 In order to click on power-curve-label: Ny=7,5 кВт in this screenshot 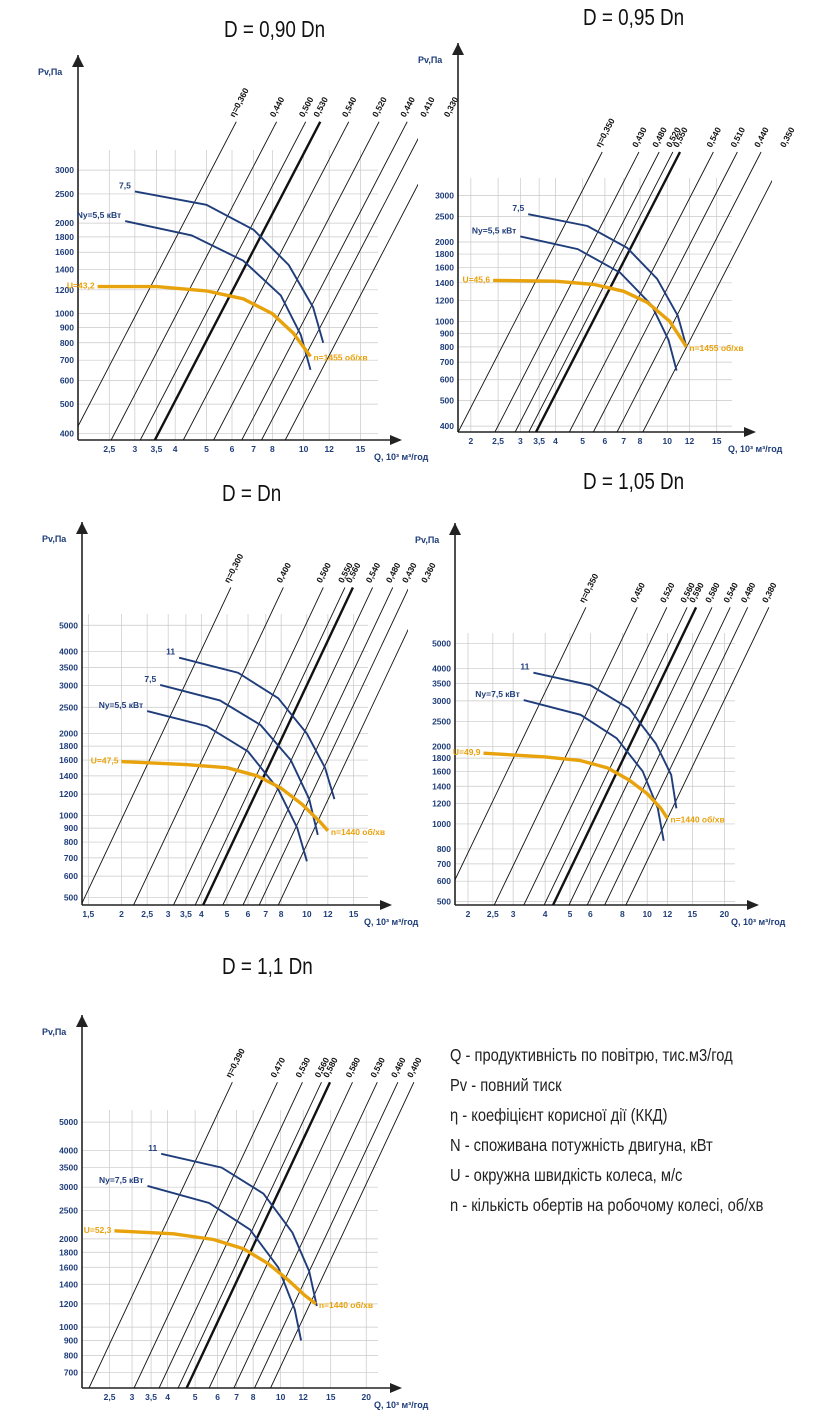, I will do `click(121, 1180)`.